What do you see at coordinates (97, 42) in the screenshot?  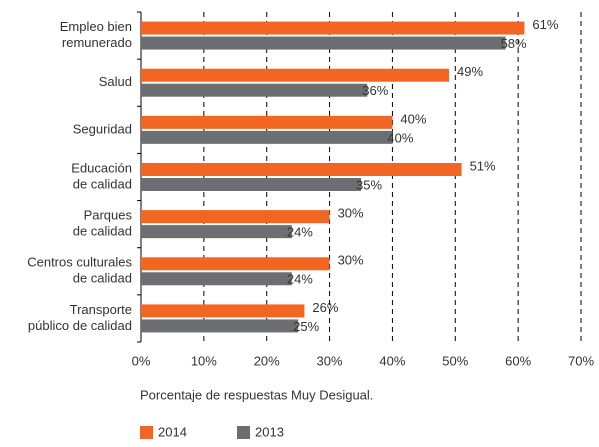 I see `y-tick-label: remunerado` at bounding box center [97, 42].